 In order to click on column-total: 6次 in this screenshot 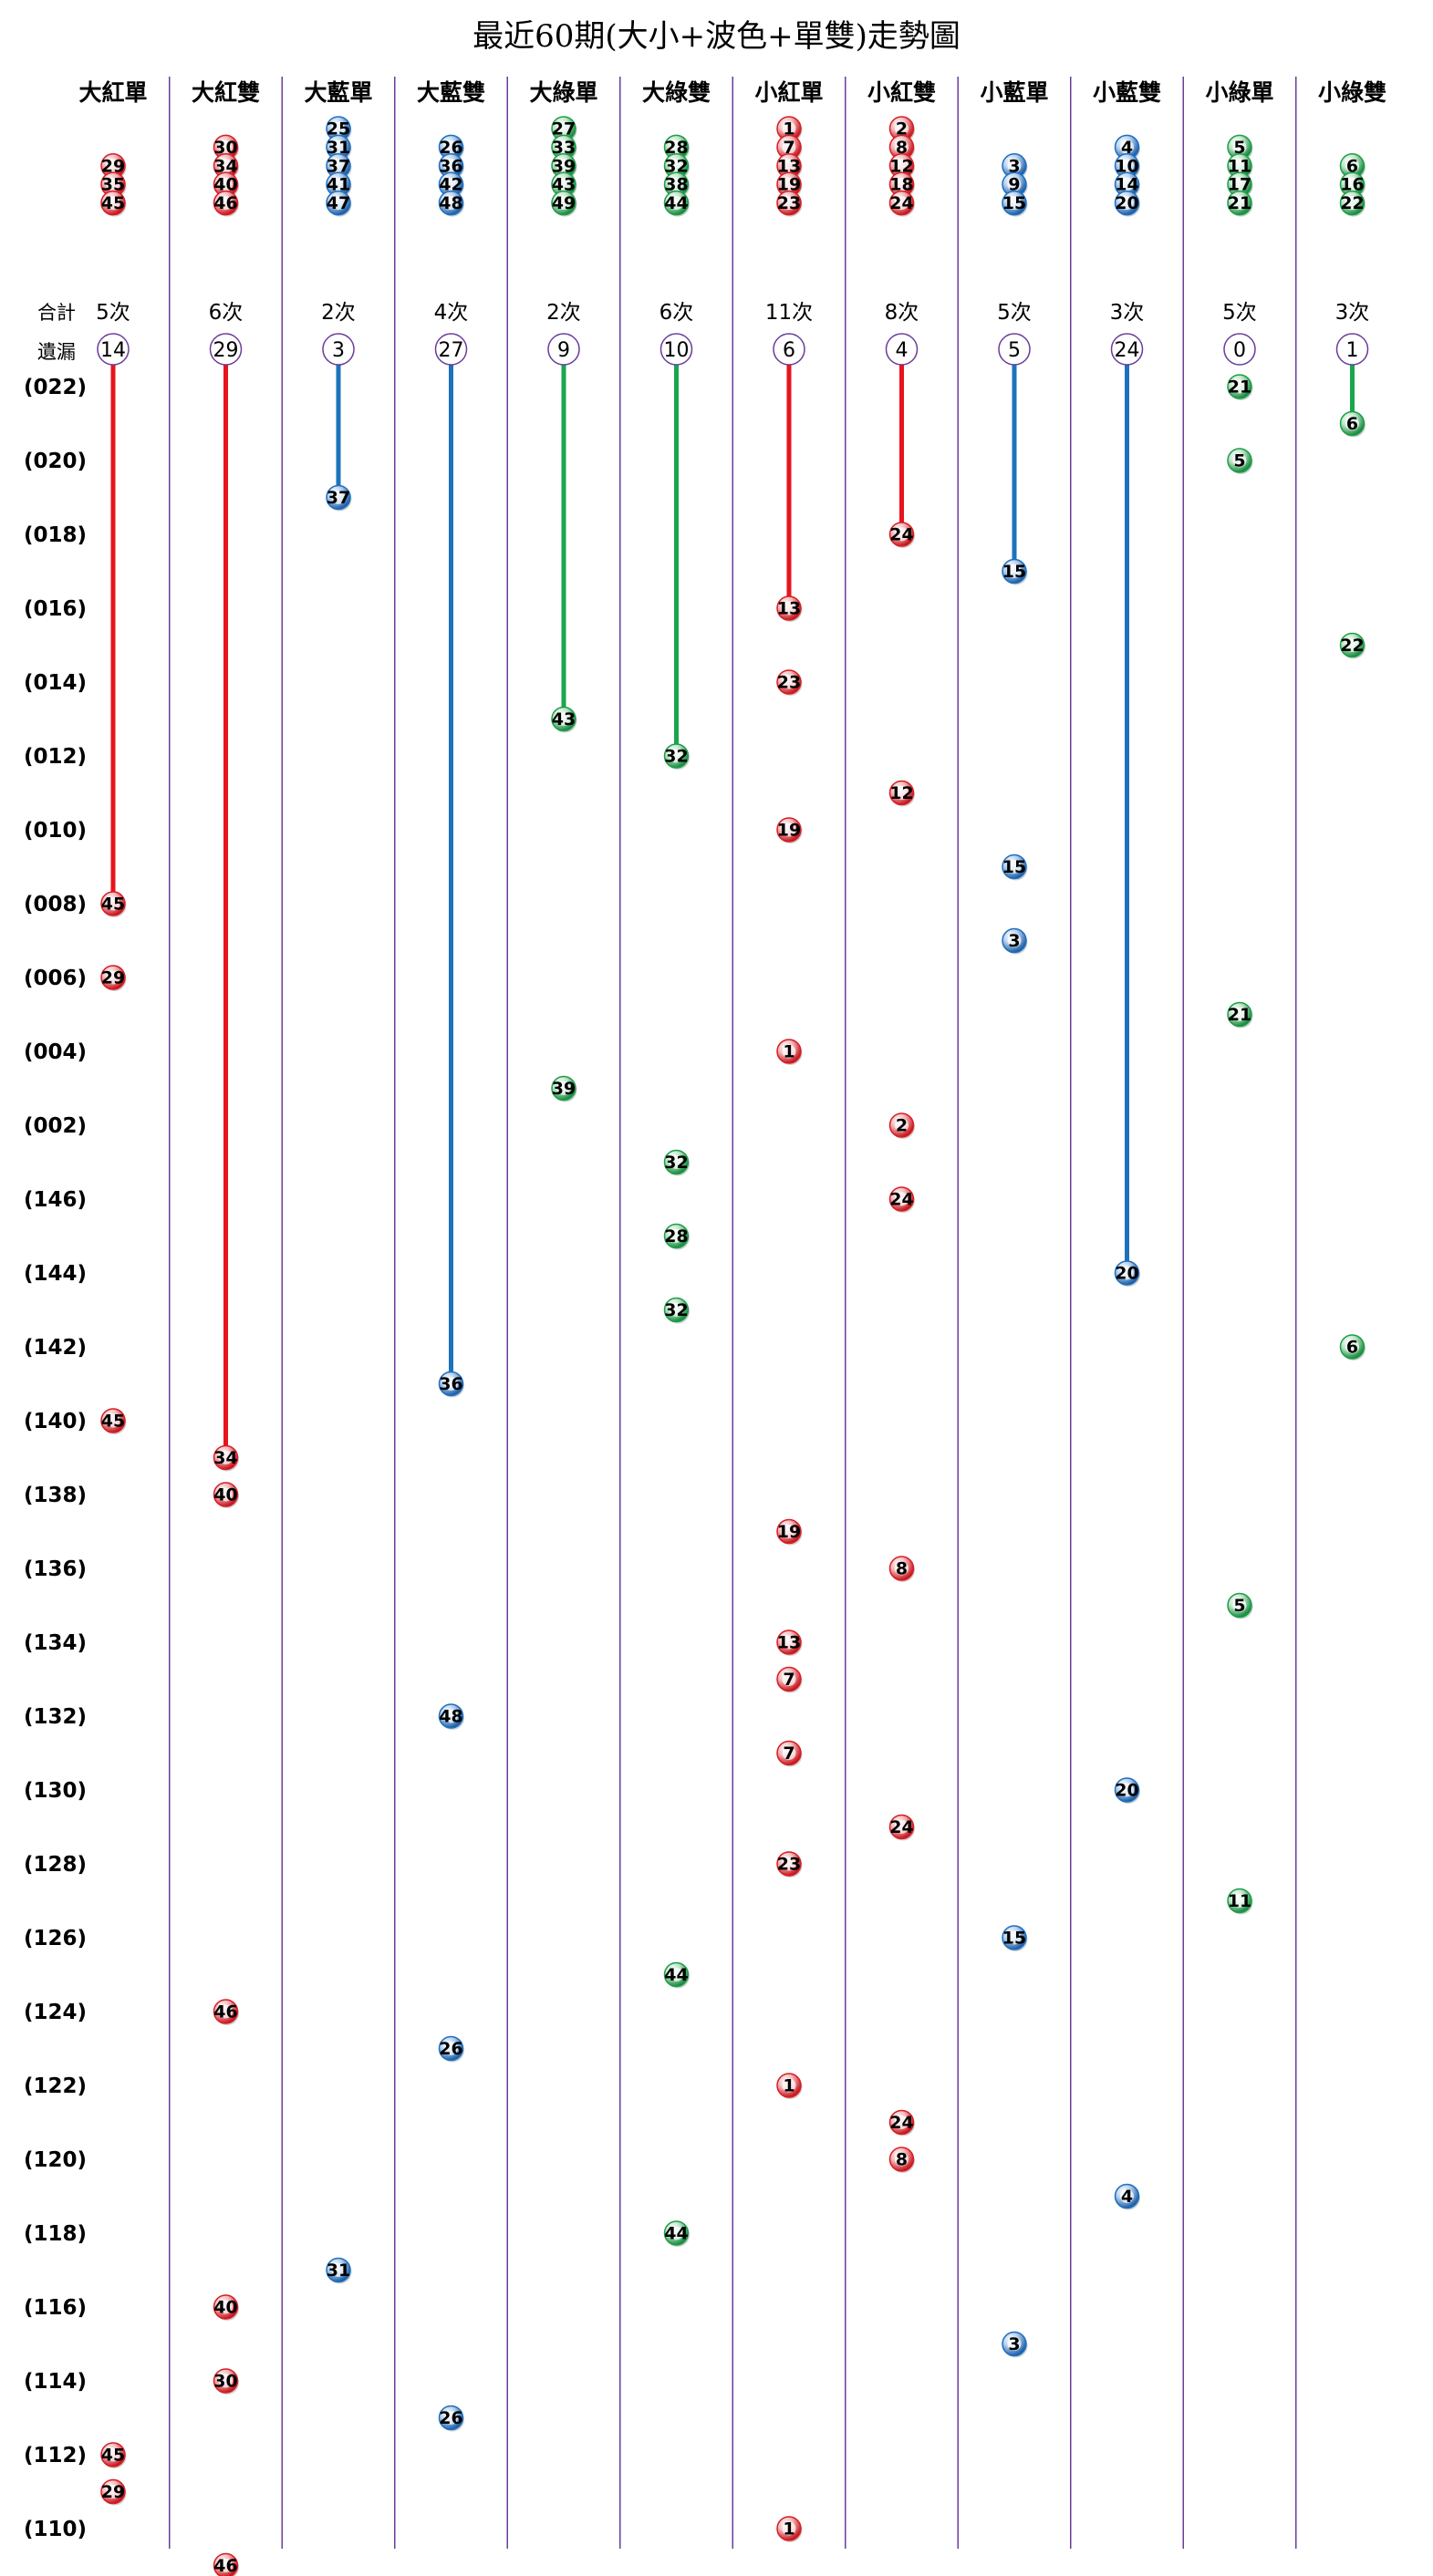, I will do `click(676, 313)`.